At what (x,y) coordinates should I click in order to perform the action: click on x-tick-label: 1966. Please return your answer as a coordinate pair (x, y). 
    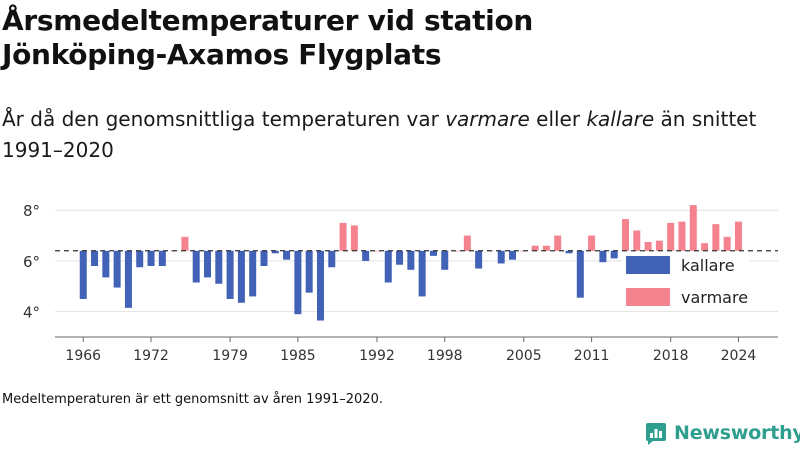
    Looking at the image, I should click on (83, 356).